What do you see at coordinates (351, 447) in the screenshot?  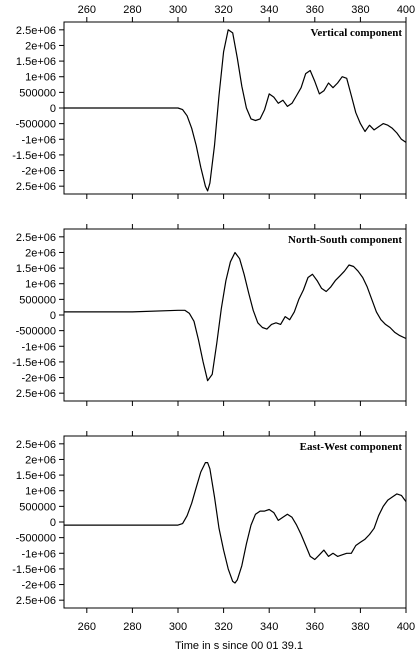 I see `panel-title: East-West component` at bounding box center [351, 447].